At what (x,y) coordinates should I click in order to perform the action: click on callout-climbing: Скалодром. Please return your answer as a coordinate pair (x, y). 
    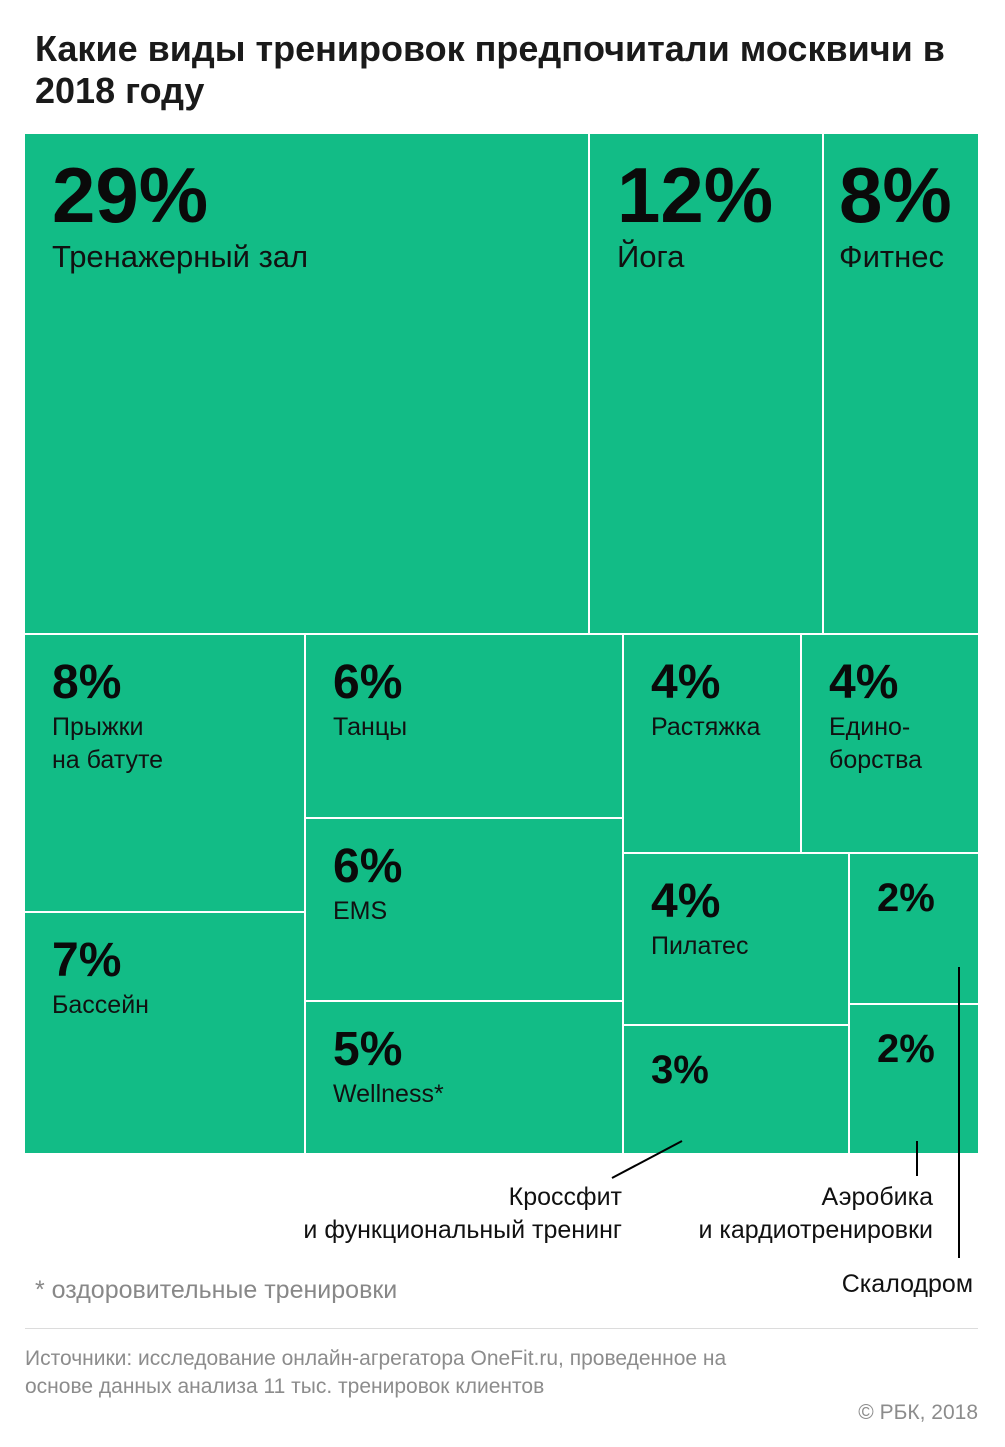
    Looking at the image, I should click on (907, 1284).